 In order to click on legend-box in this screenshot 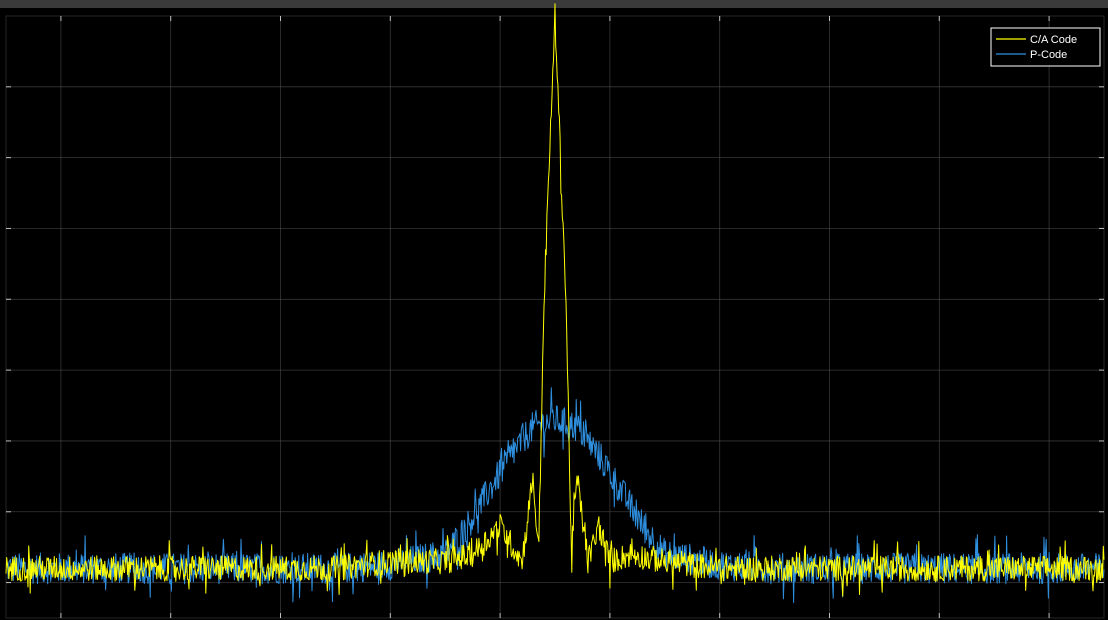, I will do `click(1045, 47)`.